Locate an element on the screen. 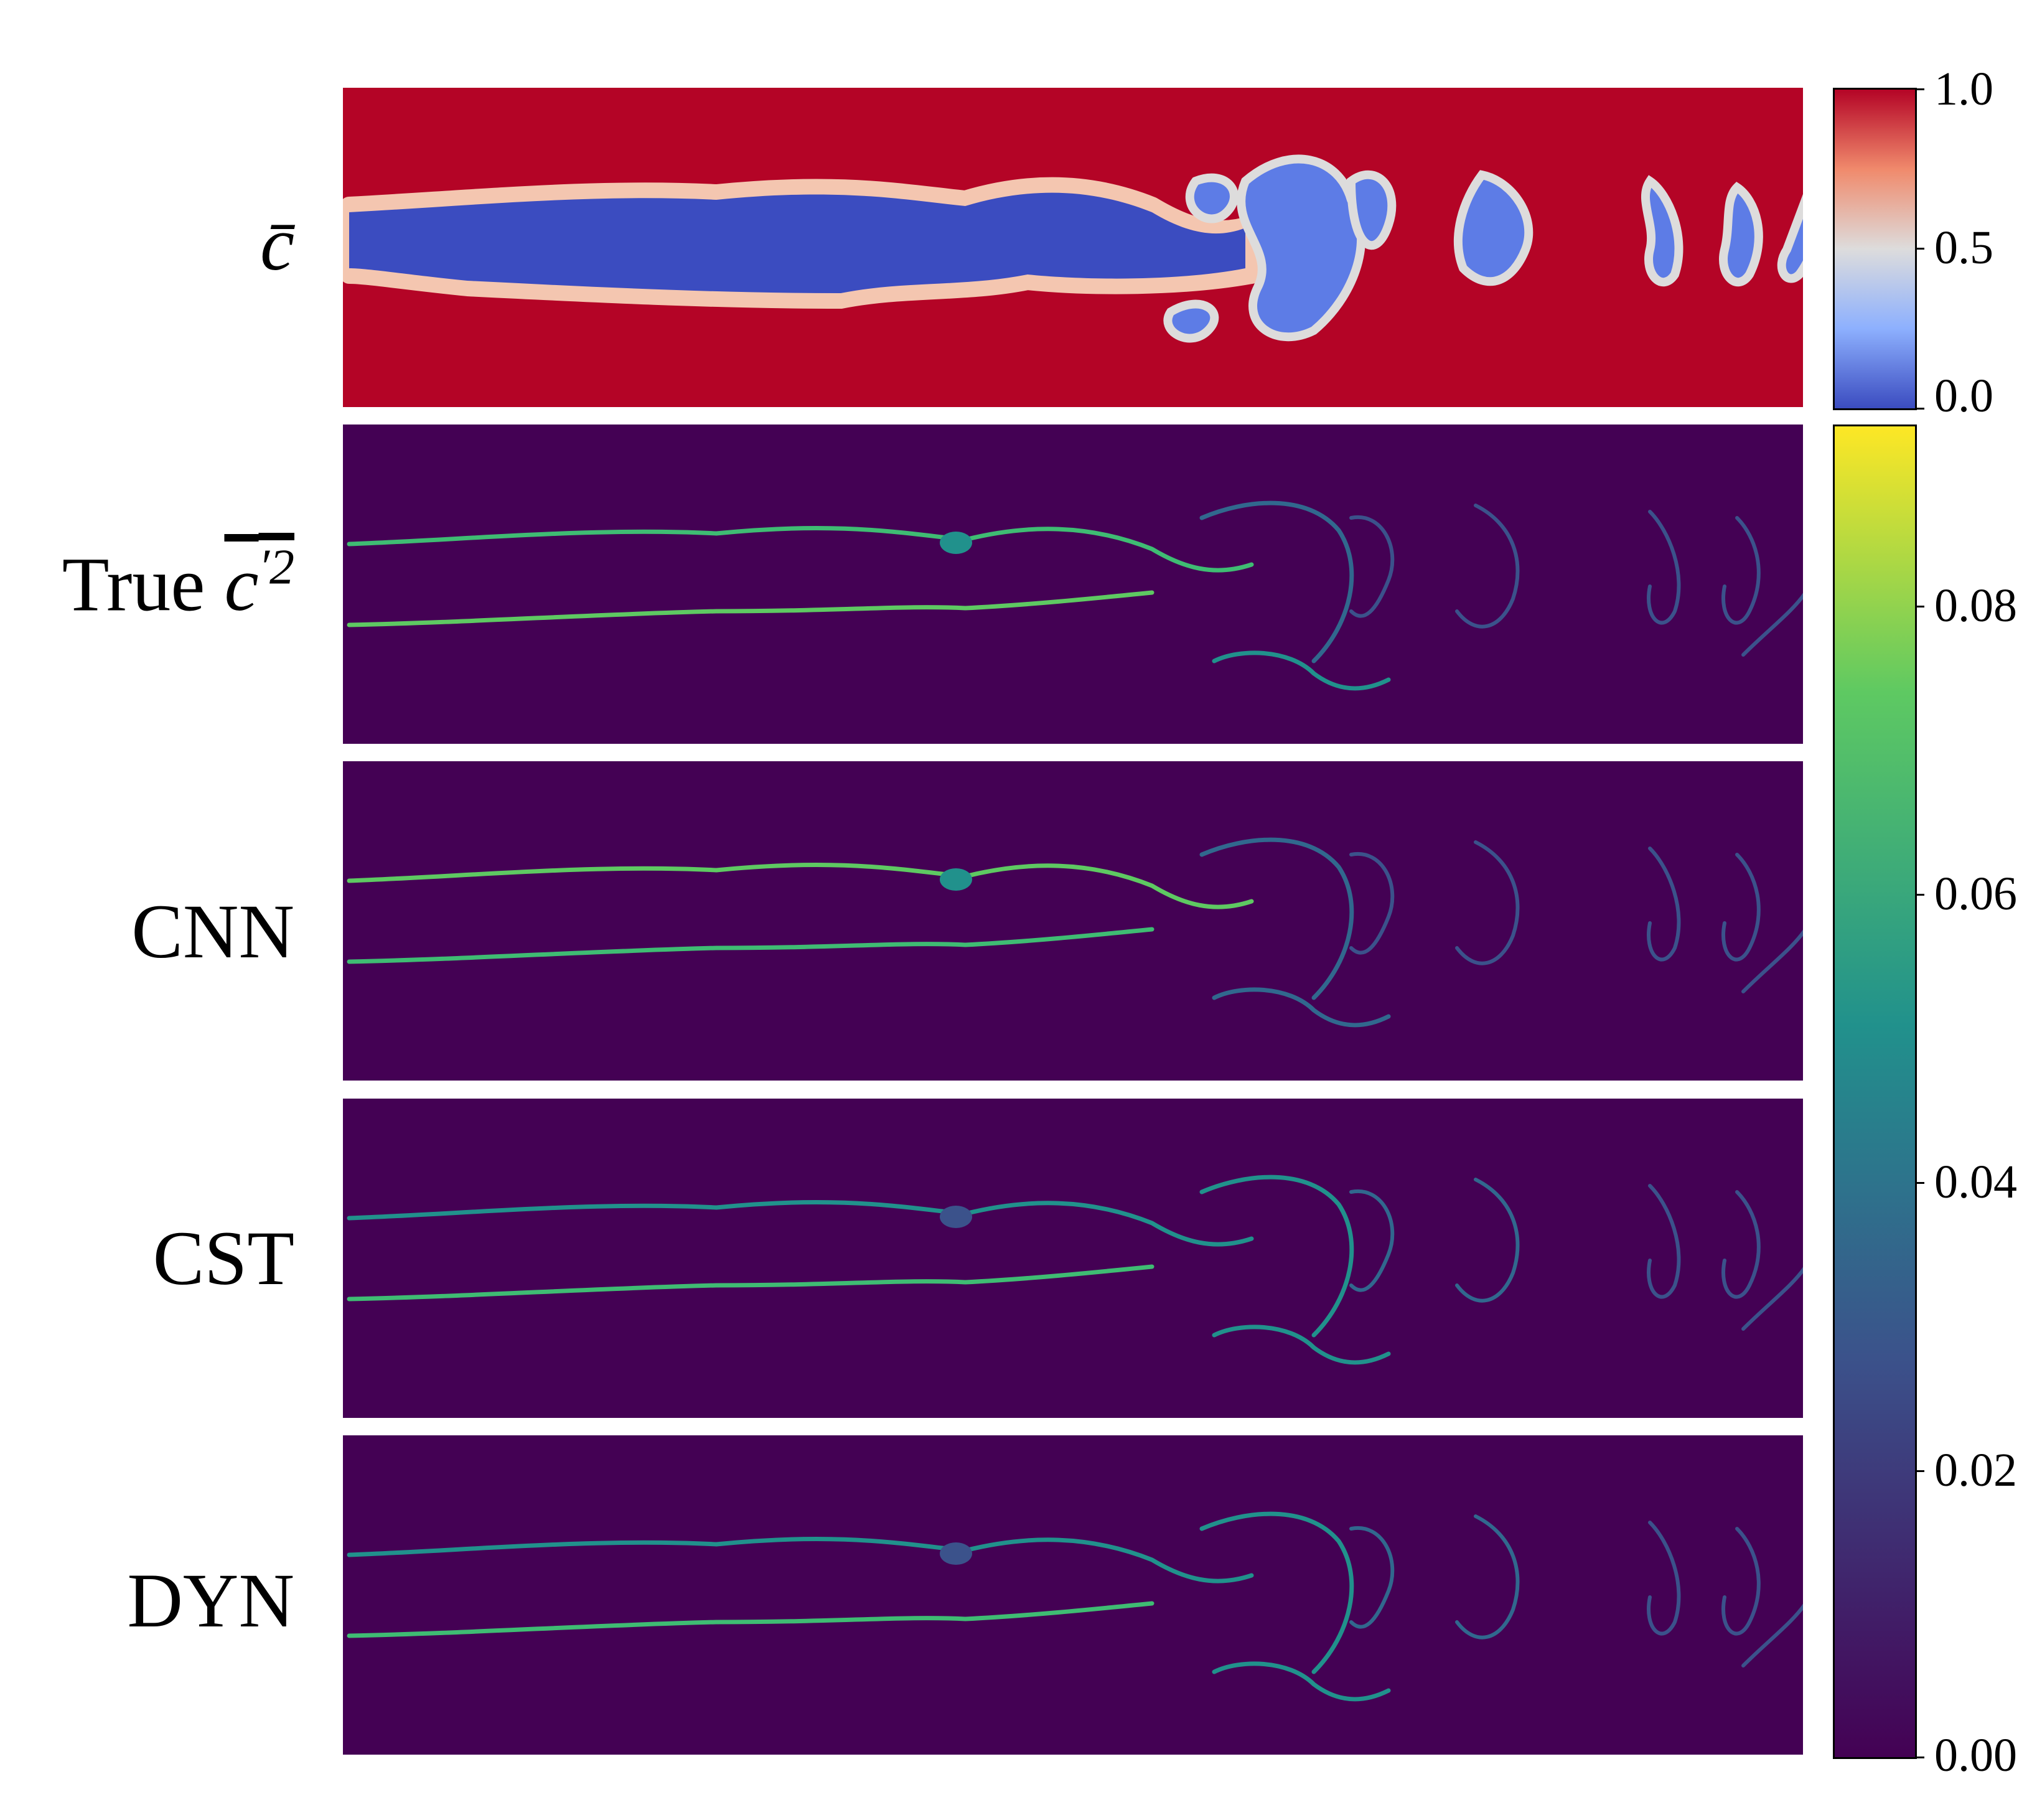 This screenshot has height=1820, width=2037. colorbar-bottom-tick-label-1: 0.08 is located at coordinates (1976, 605).